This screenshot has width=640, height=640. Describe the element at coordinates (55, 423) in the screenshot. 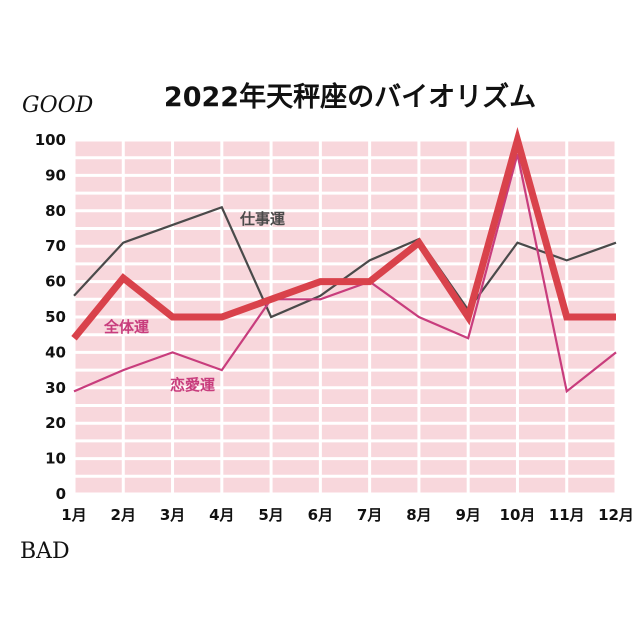

I see `y-tick-label: 20` at that location.